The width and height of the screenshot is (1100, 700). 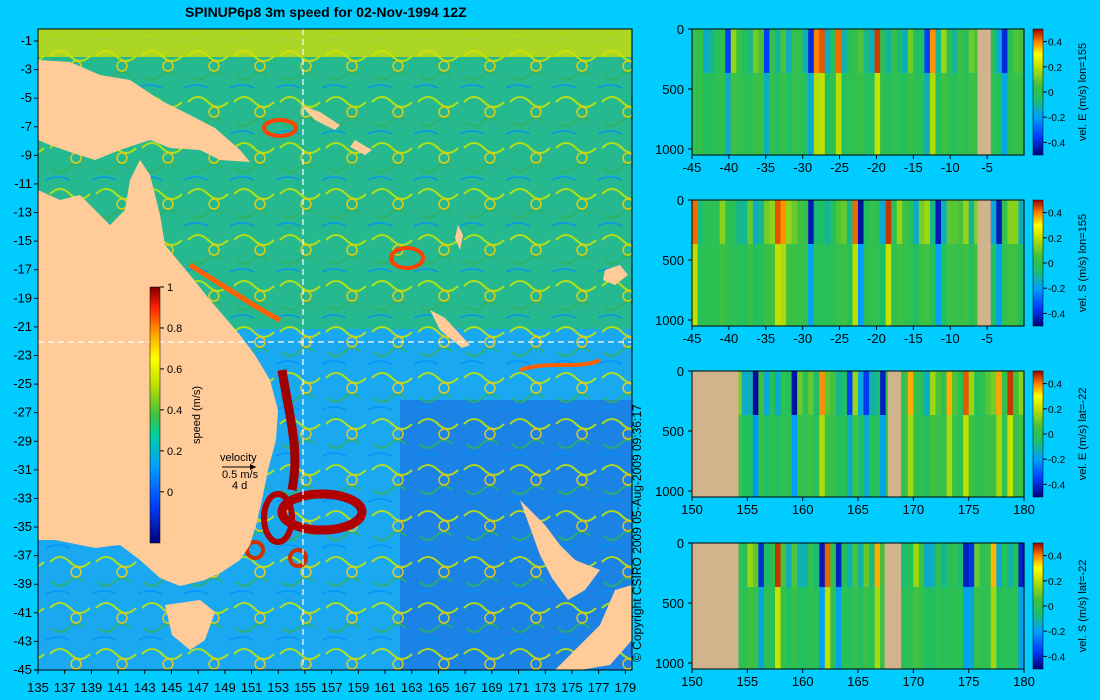 I want to click on section-x-tick-label: 170, so click(x=913, y=509).